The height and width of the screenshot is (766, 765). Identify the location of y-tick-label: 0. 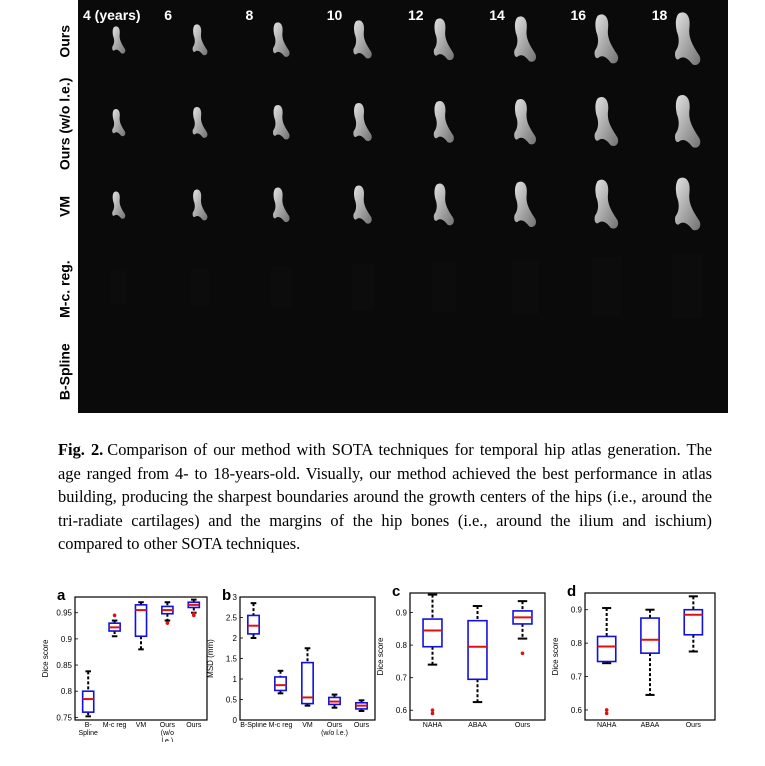
(235, 720).